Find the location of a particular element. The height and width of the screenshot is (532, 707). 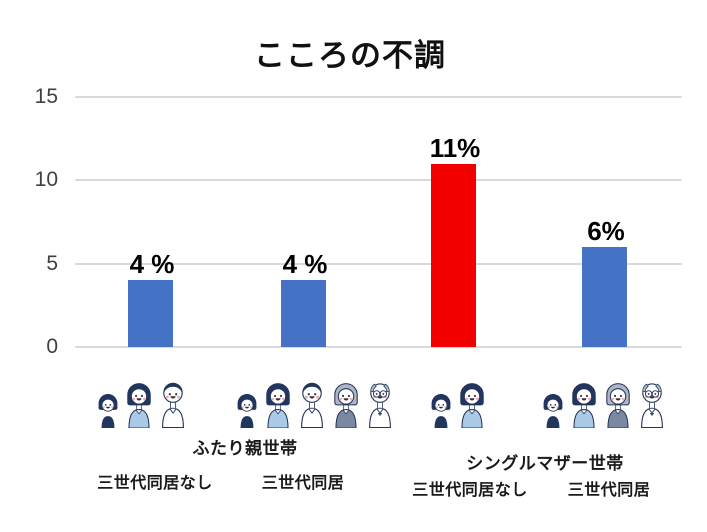

family-two-parent-icon is located at coordinates (142, 399).